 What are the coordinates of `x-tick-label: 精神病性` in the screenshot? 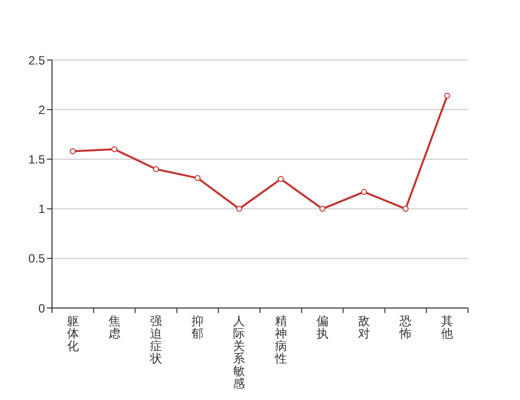 It's located at (280, 340).